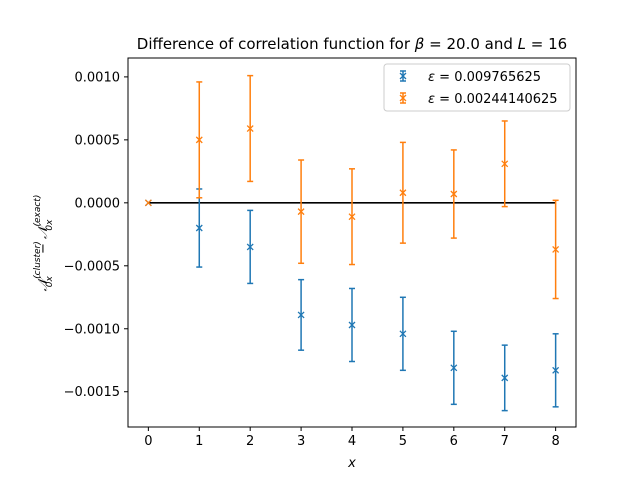 The width and height of the screenshot is (640, 480). I want to click on x-axis: 0 1 2 3 4 5 6 7 8, so click(352, 438).